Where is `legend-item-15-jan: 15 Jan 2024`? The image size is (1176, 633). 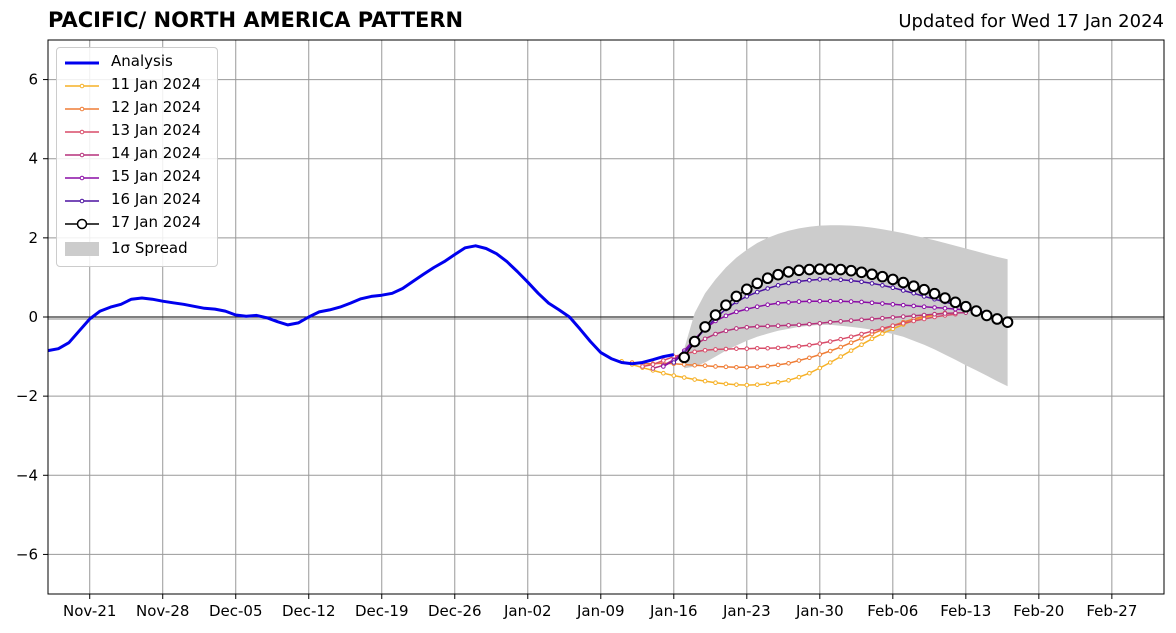 legend-item-15-jan: 15 Jan 2024 is located at coordinates (137, 177).